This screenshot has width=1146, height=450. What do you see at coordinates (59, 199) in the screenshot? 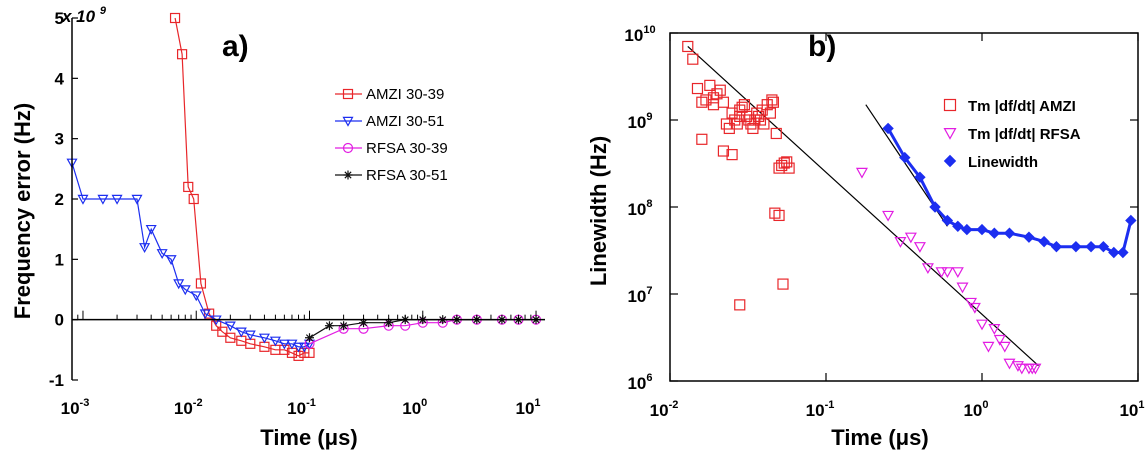
I see `panel-a-ytick-label: 2` at bounding box center [59, 199].